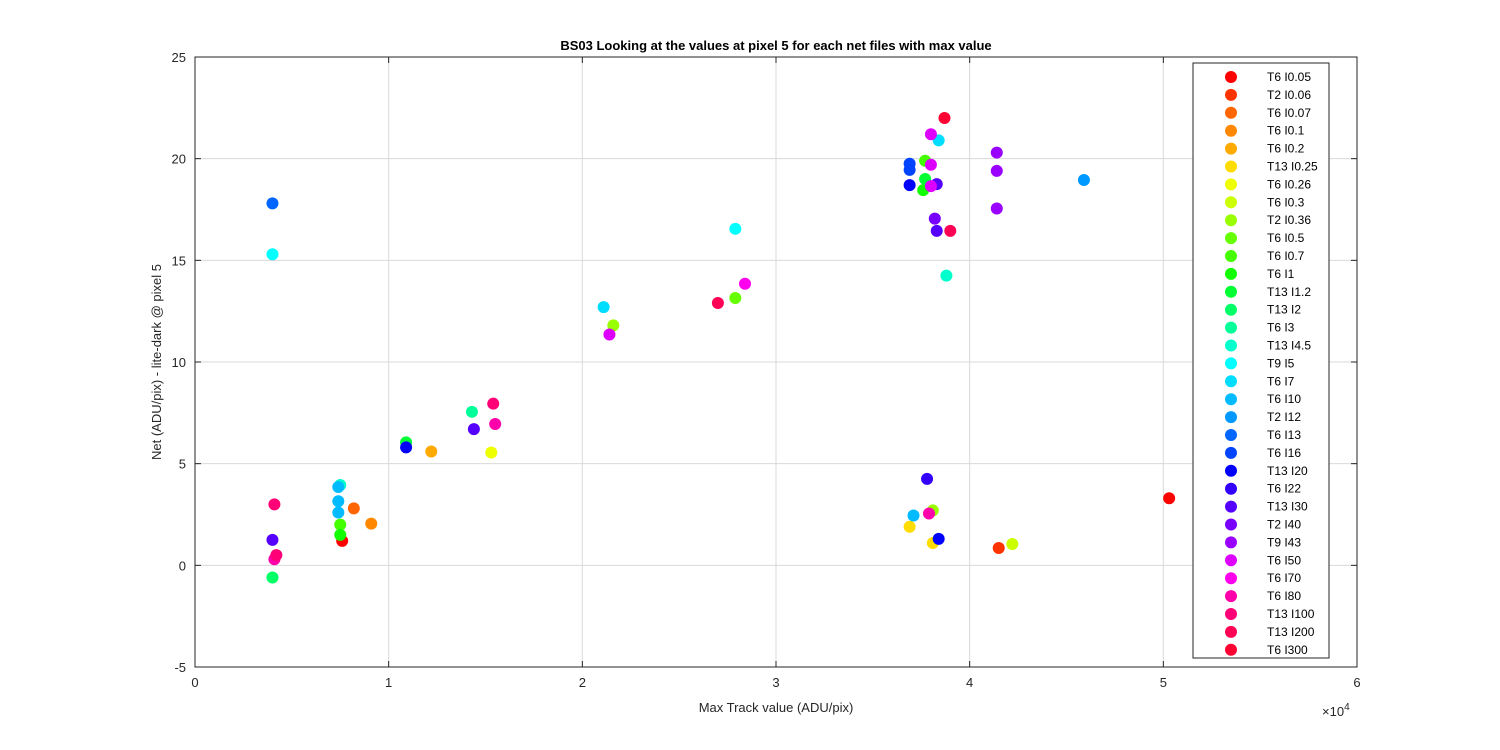 The image size is (1500, 750). Describe the element at coordinates (1281, 328) in the screenshot. I see `legend-label: T6 I3` at that location.